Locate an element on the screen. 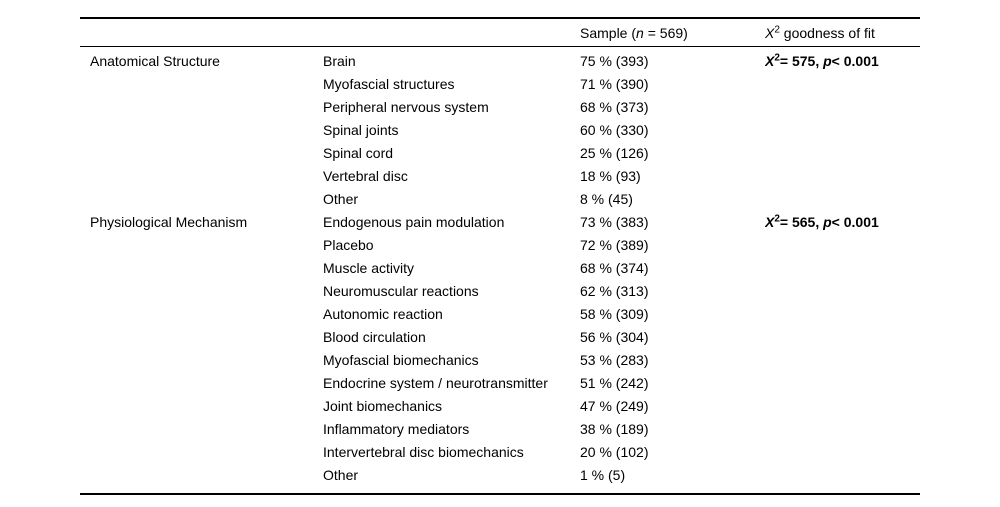 This screenshot has height=507, width=1000. value-cell: 58 % (309) is located at coordinates (614, 314).